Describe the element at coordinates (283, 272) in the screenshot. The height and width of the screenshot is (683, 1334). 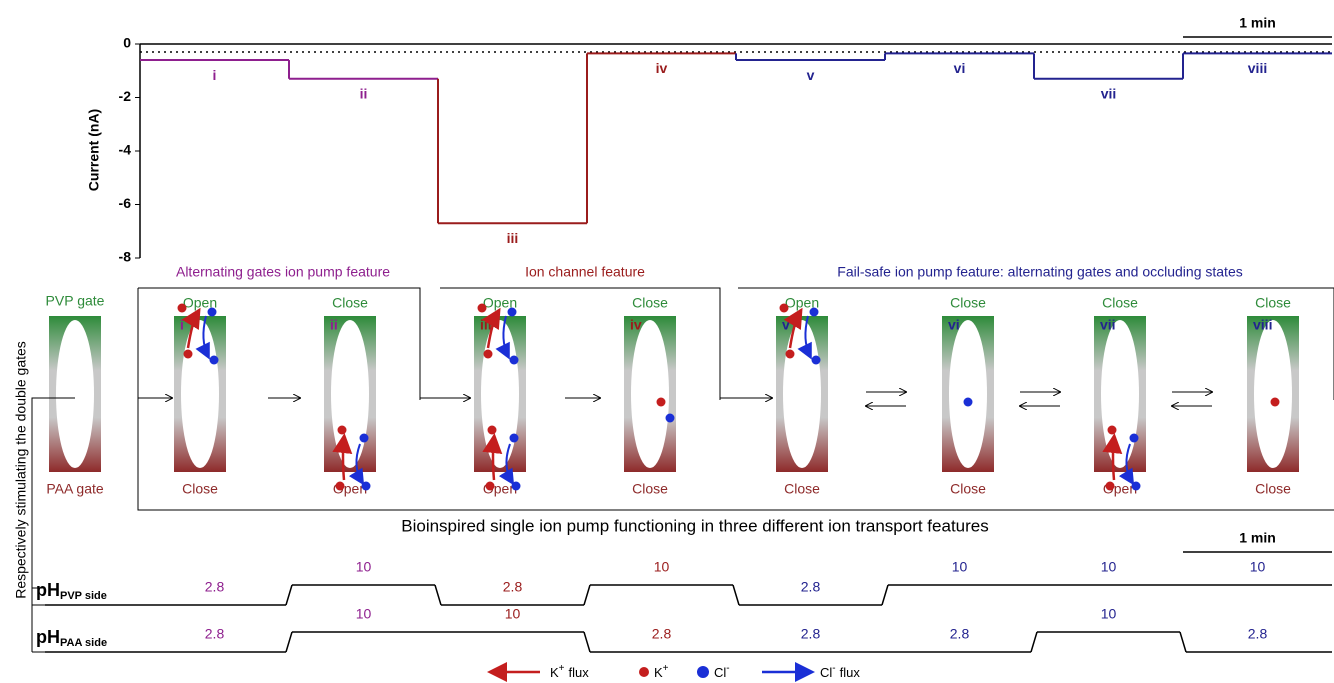
I see `feature-title: Alternating gates ion pump feature` at that location.